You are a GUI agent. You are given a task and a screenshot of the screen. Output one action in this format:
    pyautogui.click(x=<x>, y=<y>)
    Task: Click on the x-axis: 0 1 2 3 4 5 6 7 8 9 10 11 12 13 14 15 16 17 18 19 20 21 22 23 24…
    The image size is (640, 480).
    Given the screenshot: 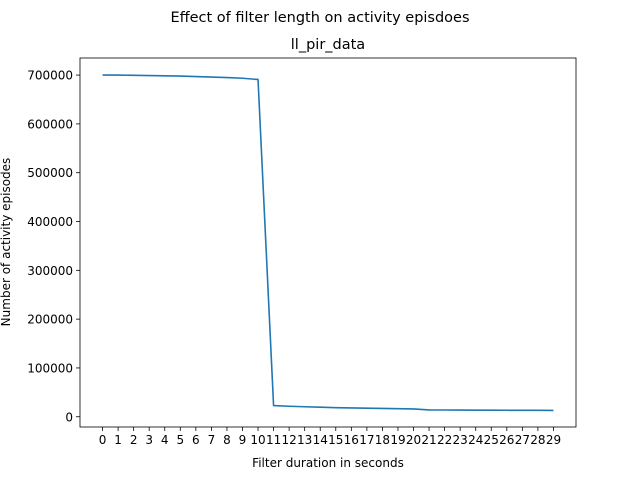 What is the action you would take?
    pyautogui.click(x=330, y=437)
    